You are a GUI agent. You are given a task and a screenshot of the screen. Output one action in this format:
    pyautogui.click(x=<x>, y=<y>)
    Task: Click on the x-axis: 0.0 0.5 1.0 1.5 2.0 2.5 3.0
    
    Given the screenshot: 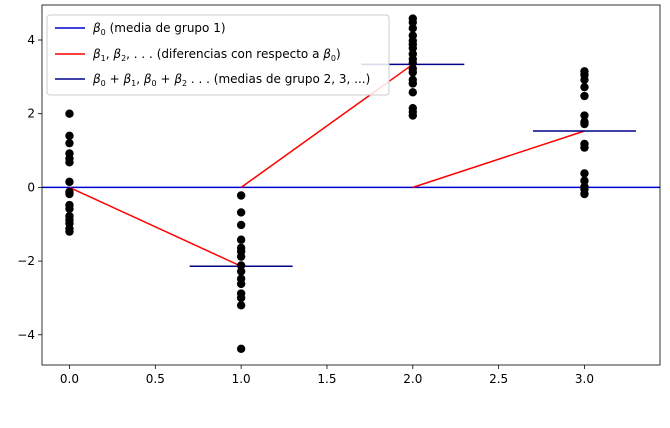 What is the action you would take?
    pyautogui.click(x=327, y=375)
    